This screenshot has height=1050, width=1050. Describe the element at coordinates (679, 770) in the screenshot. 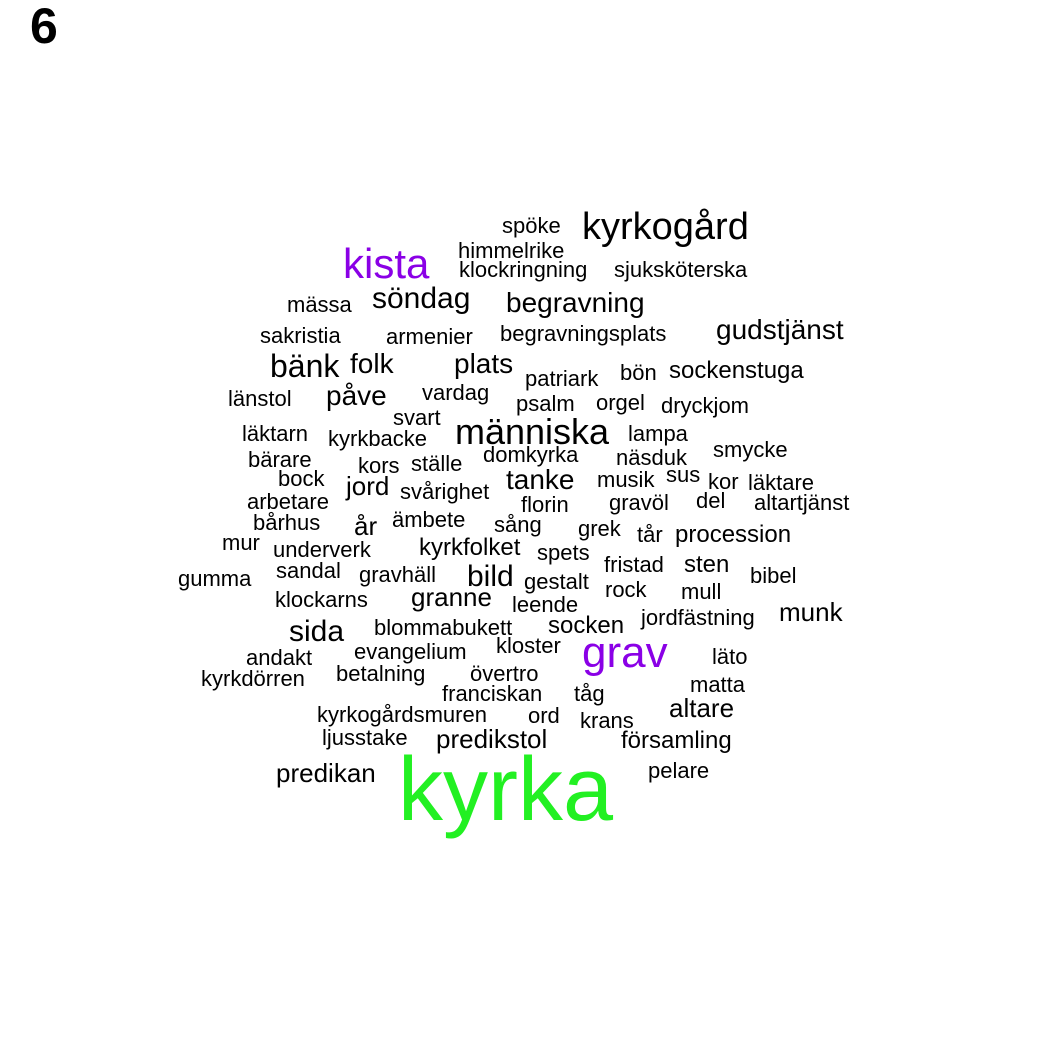

I see `cloud-word: pelare` at that location.